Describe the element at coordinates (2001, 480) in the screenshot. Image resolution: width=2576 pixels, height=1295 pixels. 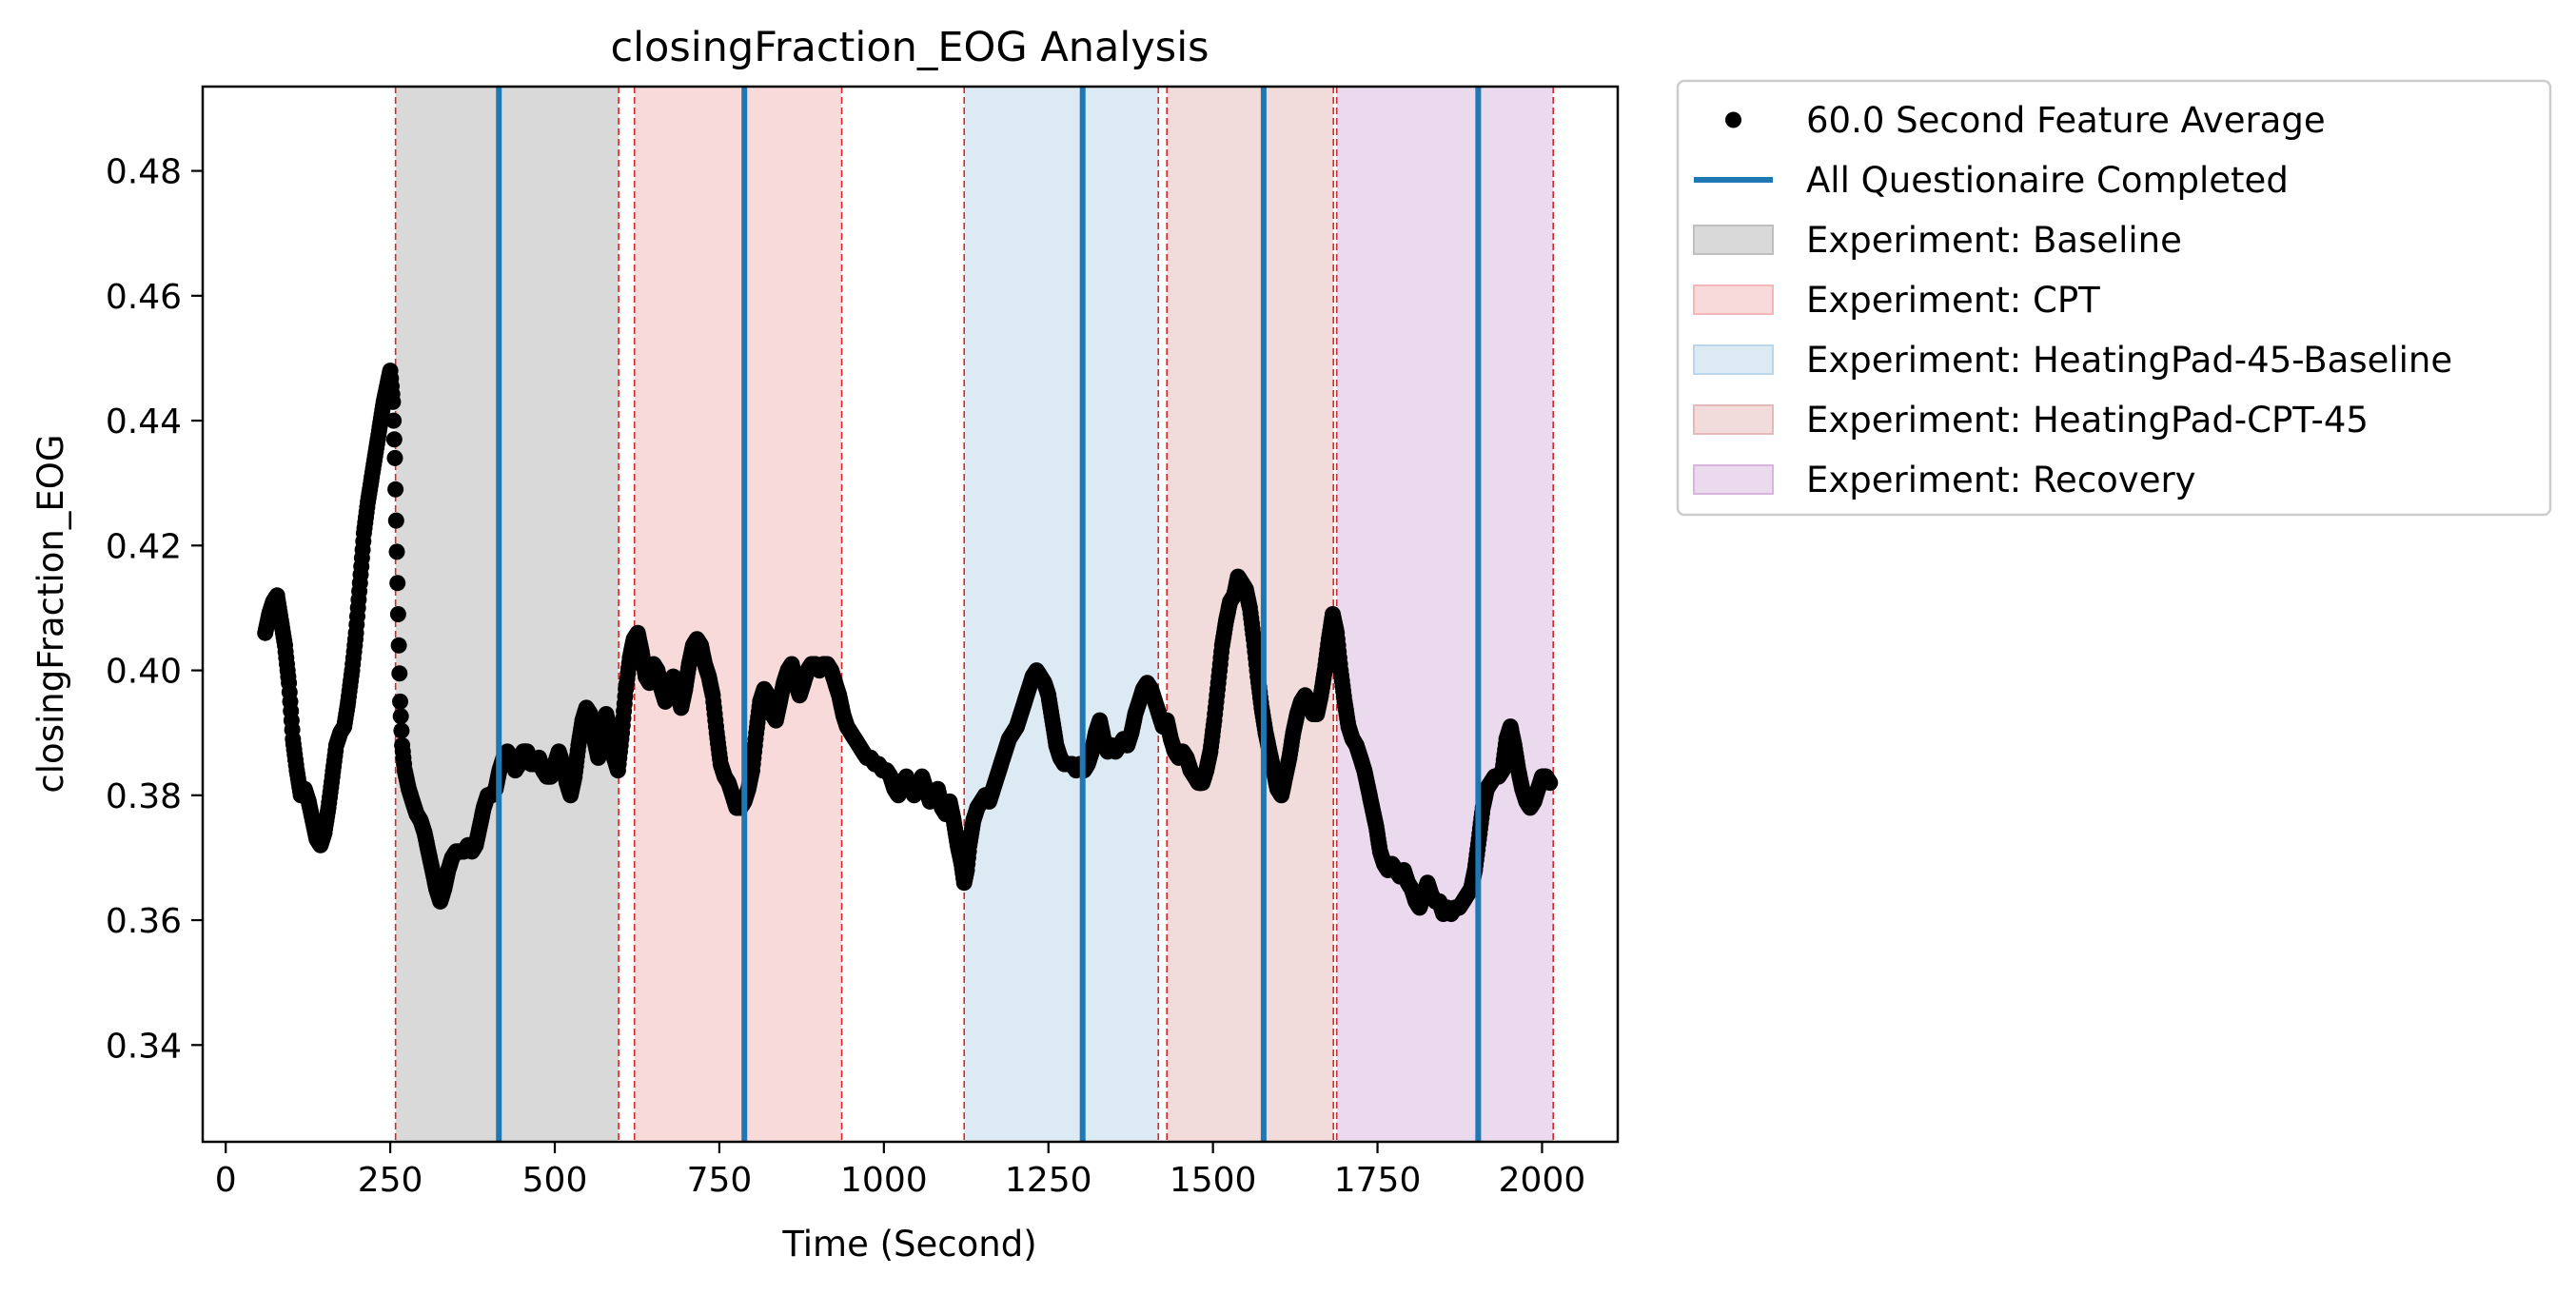
I see `legend-label-region-4: Experiment: Recovery` at that location.